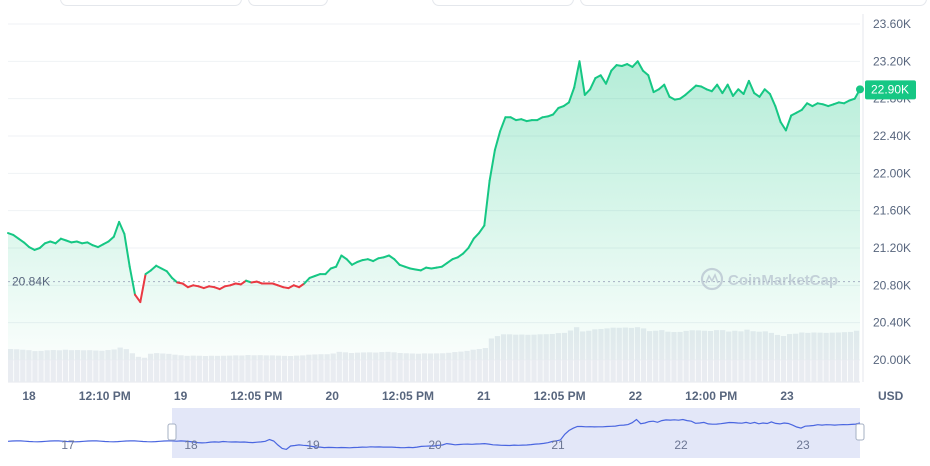 This screenshot has height=466, width=930. I want to click on reference-label: 20.84K, so click(31, 282).